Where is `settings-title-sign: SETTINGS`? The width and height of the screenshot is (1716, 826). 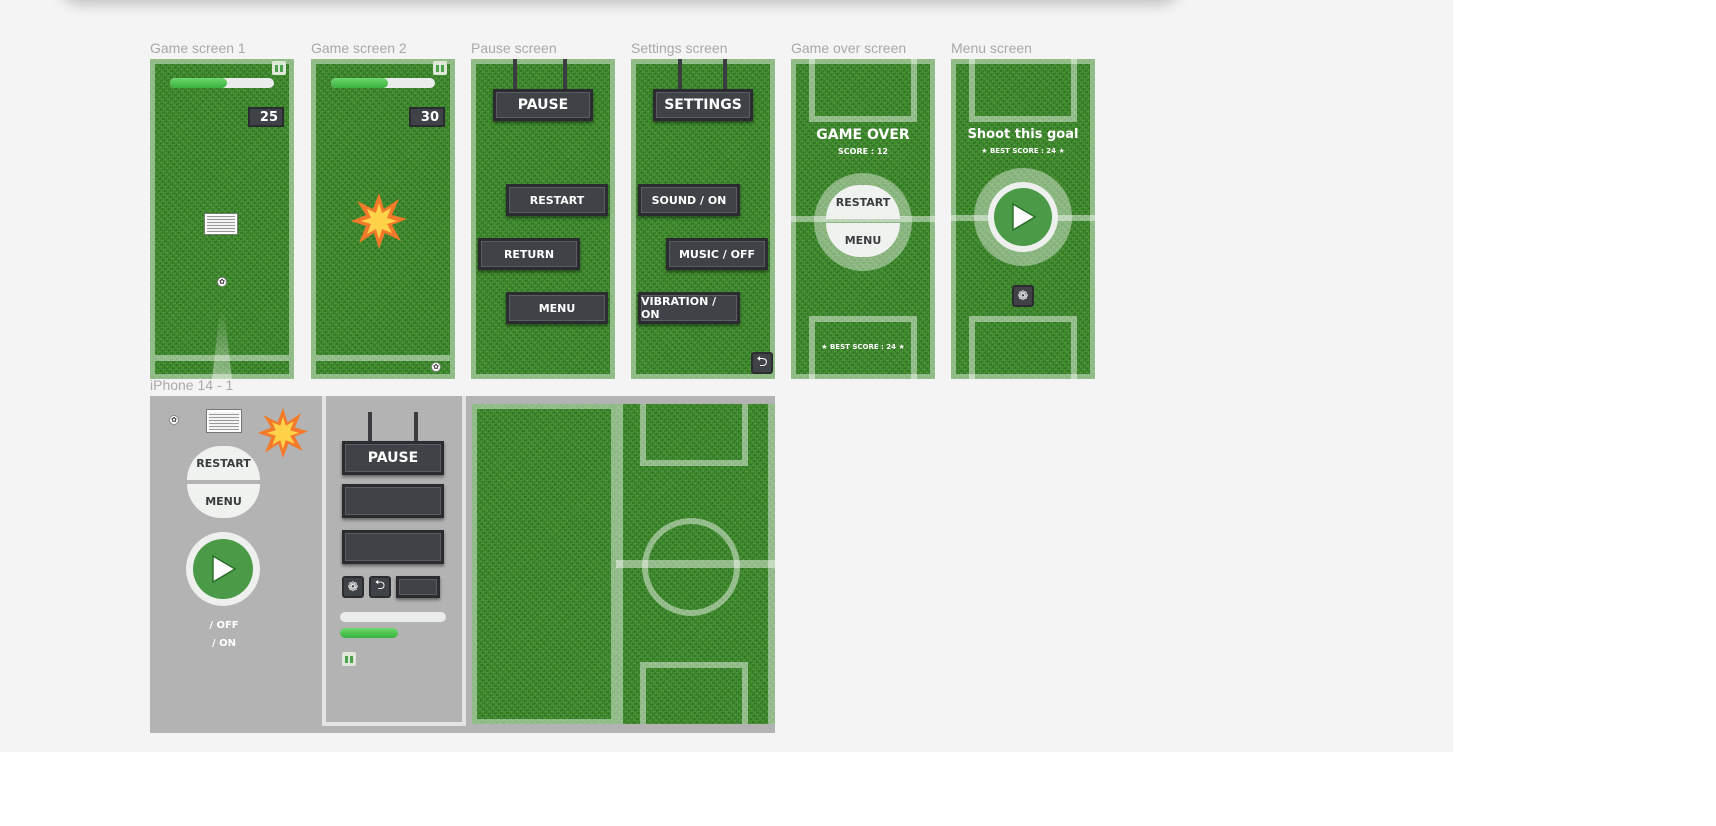 settings-title-sign: SETTINGS is located at coordinates (703, 105).